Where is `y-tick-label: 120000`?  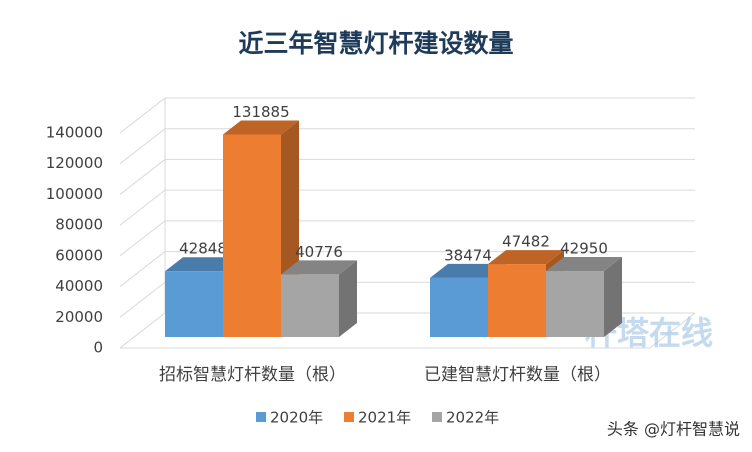 y-tick-label: 120000 is located at coordinates (74, 163).